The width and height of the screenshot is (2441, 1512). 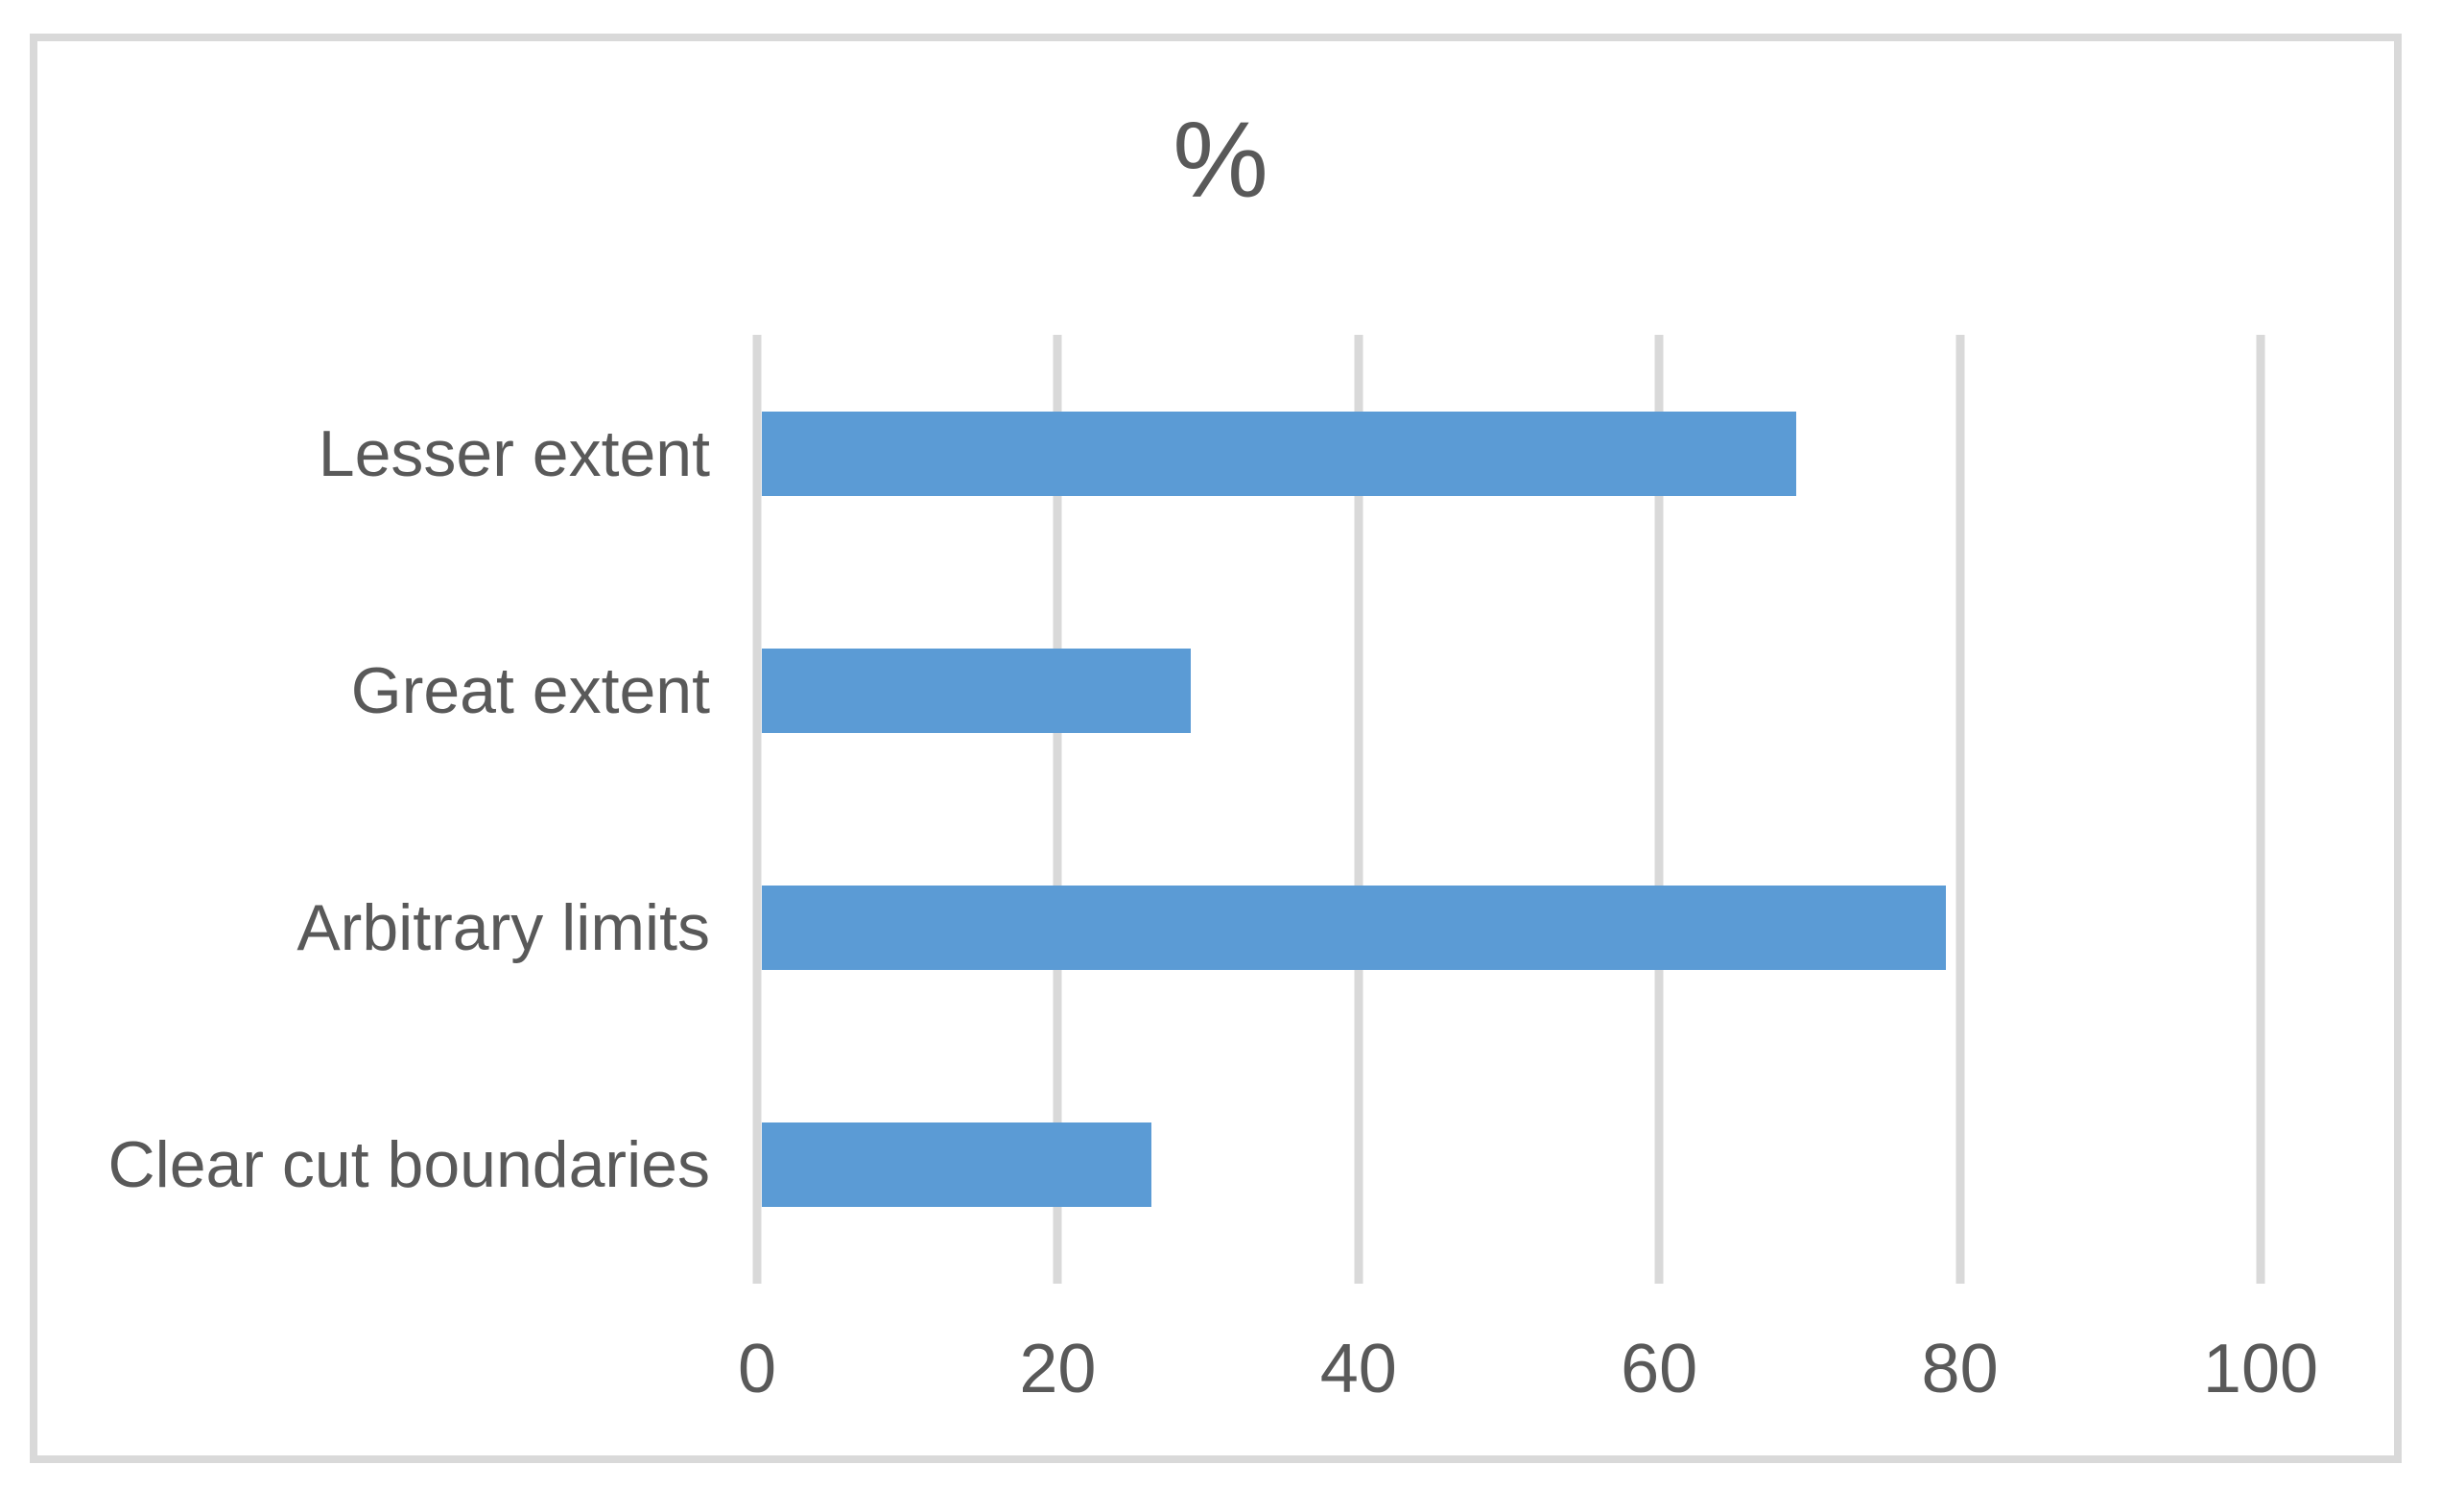 What do you see at coordinates (2261, 1369) in the screenshot?
I see `x-tick-label: 100` at bounding box center [2261, 1369].